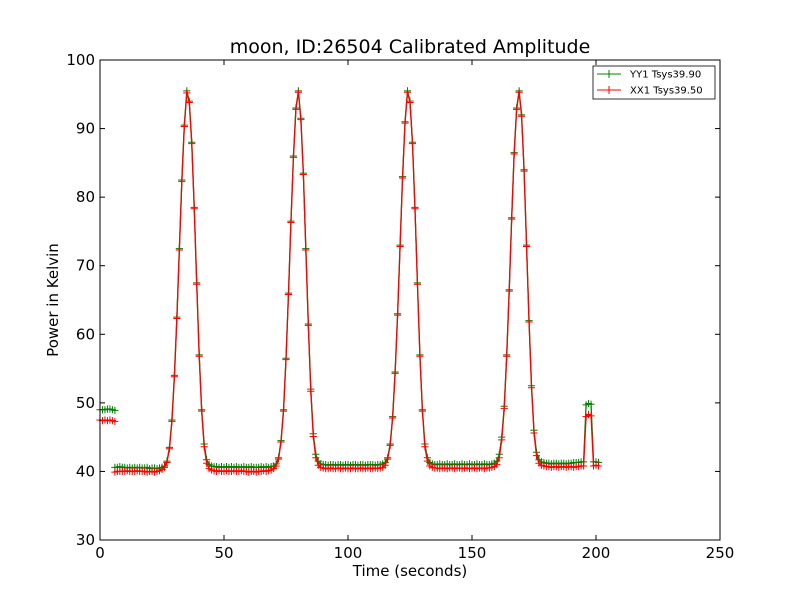 The width and height of the screenshot is (800, 600). What do you see at coordinates (596, 553) in the screenshot?
I see `x-tick-label-4: 200` at bounding box center [596, 553].